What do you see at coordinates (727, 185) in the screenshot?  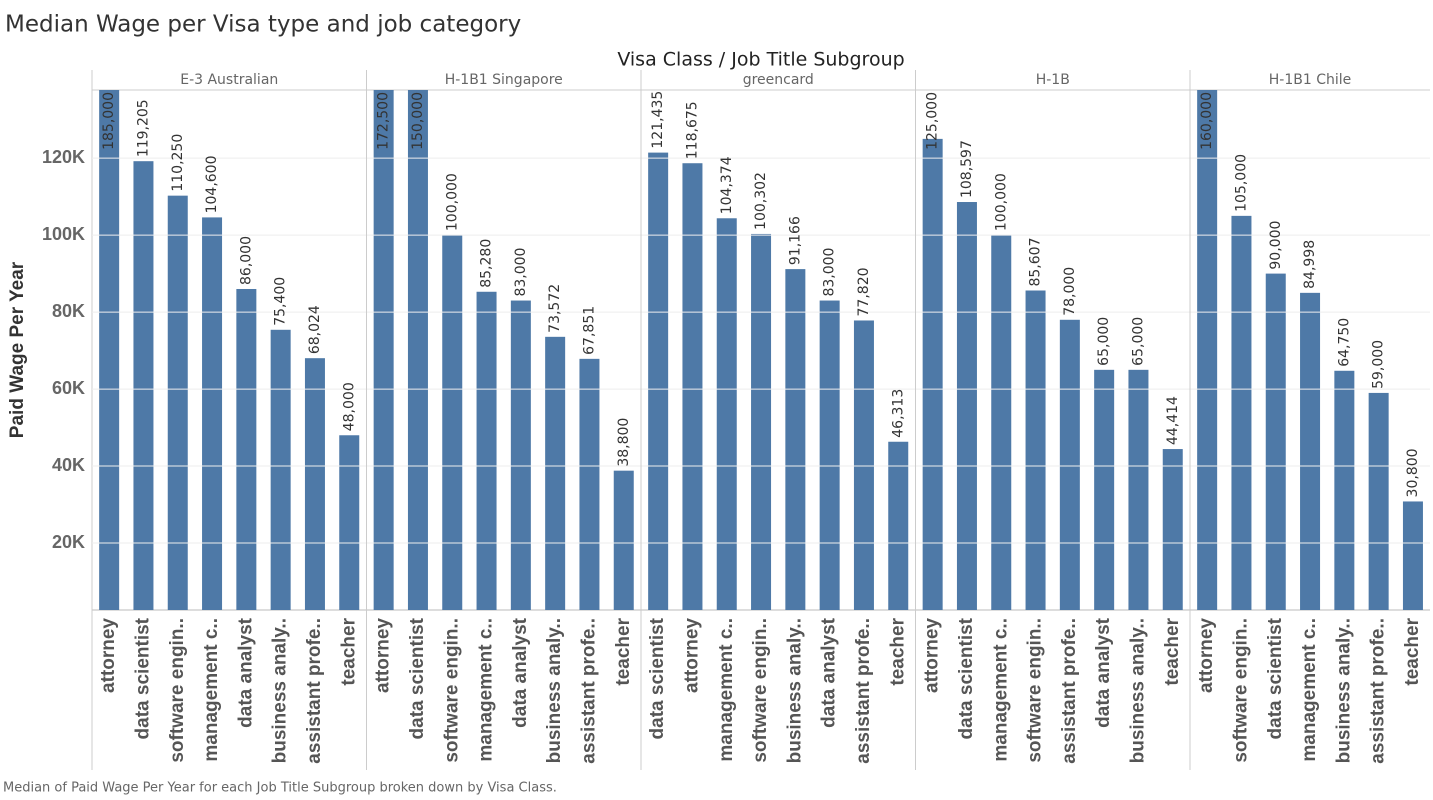 I see `value-label: 104,374` at bounding box center [727, 185].